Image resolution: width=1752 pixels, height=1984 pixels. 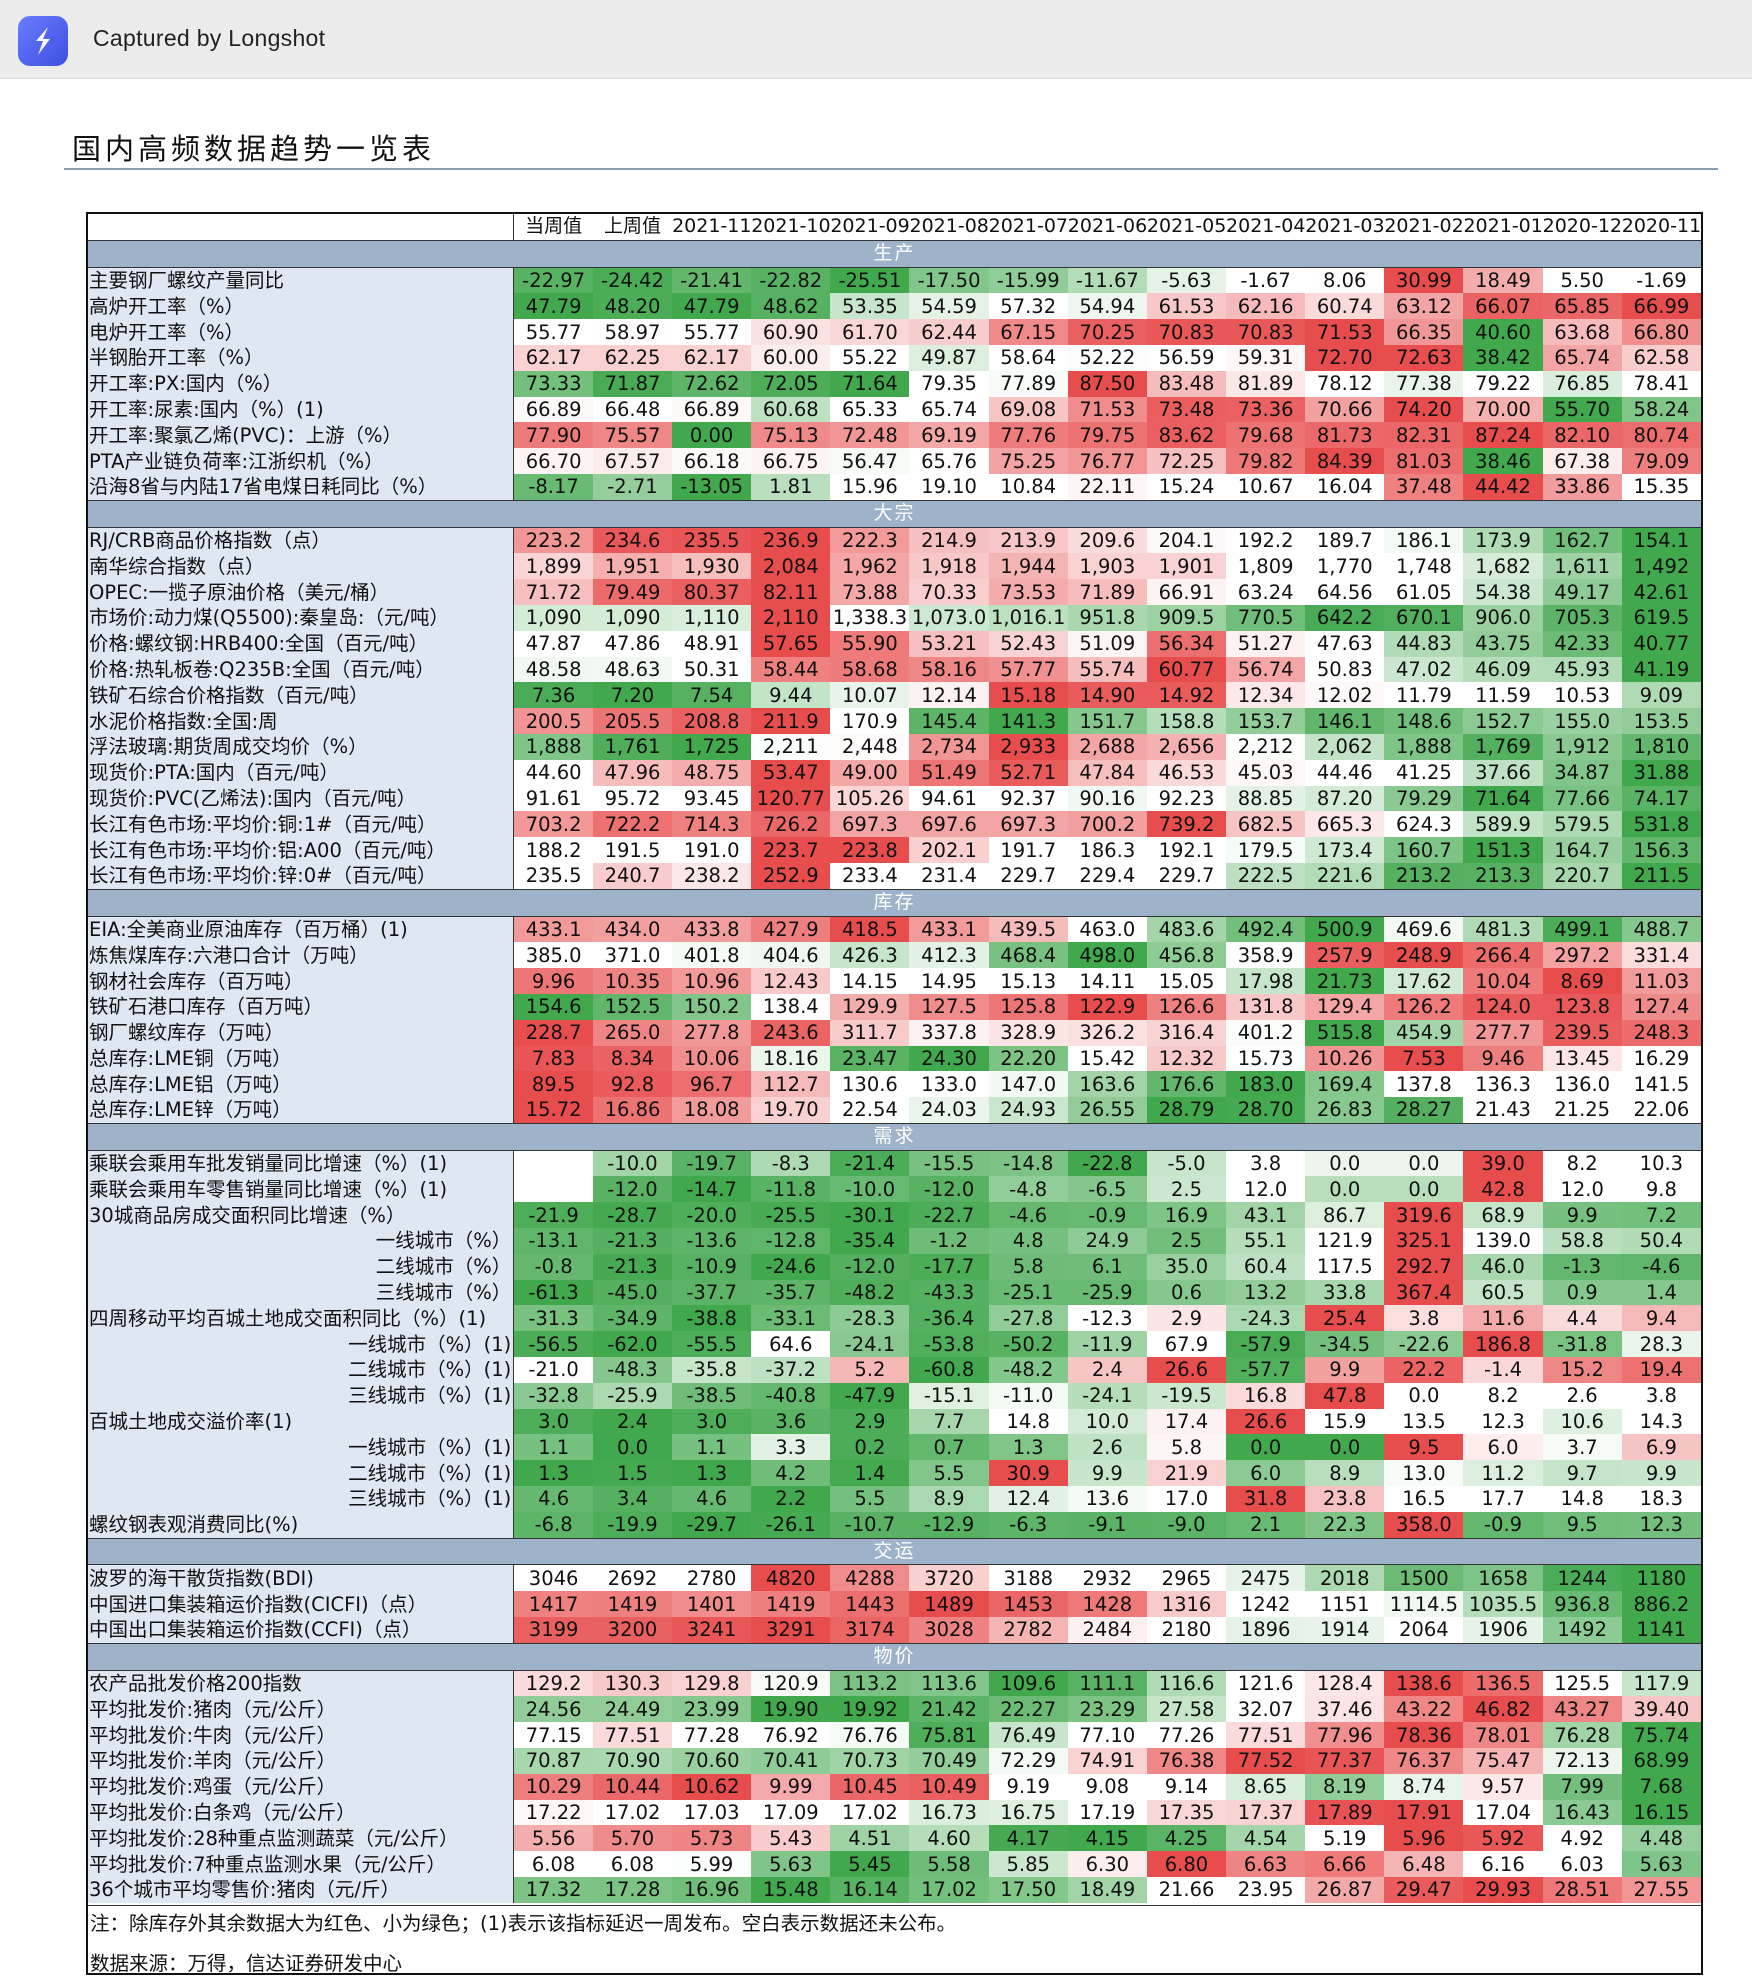 What do you see at coordinates (791, 306) in the screenshot?
I see `data-cell: 48.62` at bounding box center [791, 306].